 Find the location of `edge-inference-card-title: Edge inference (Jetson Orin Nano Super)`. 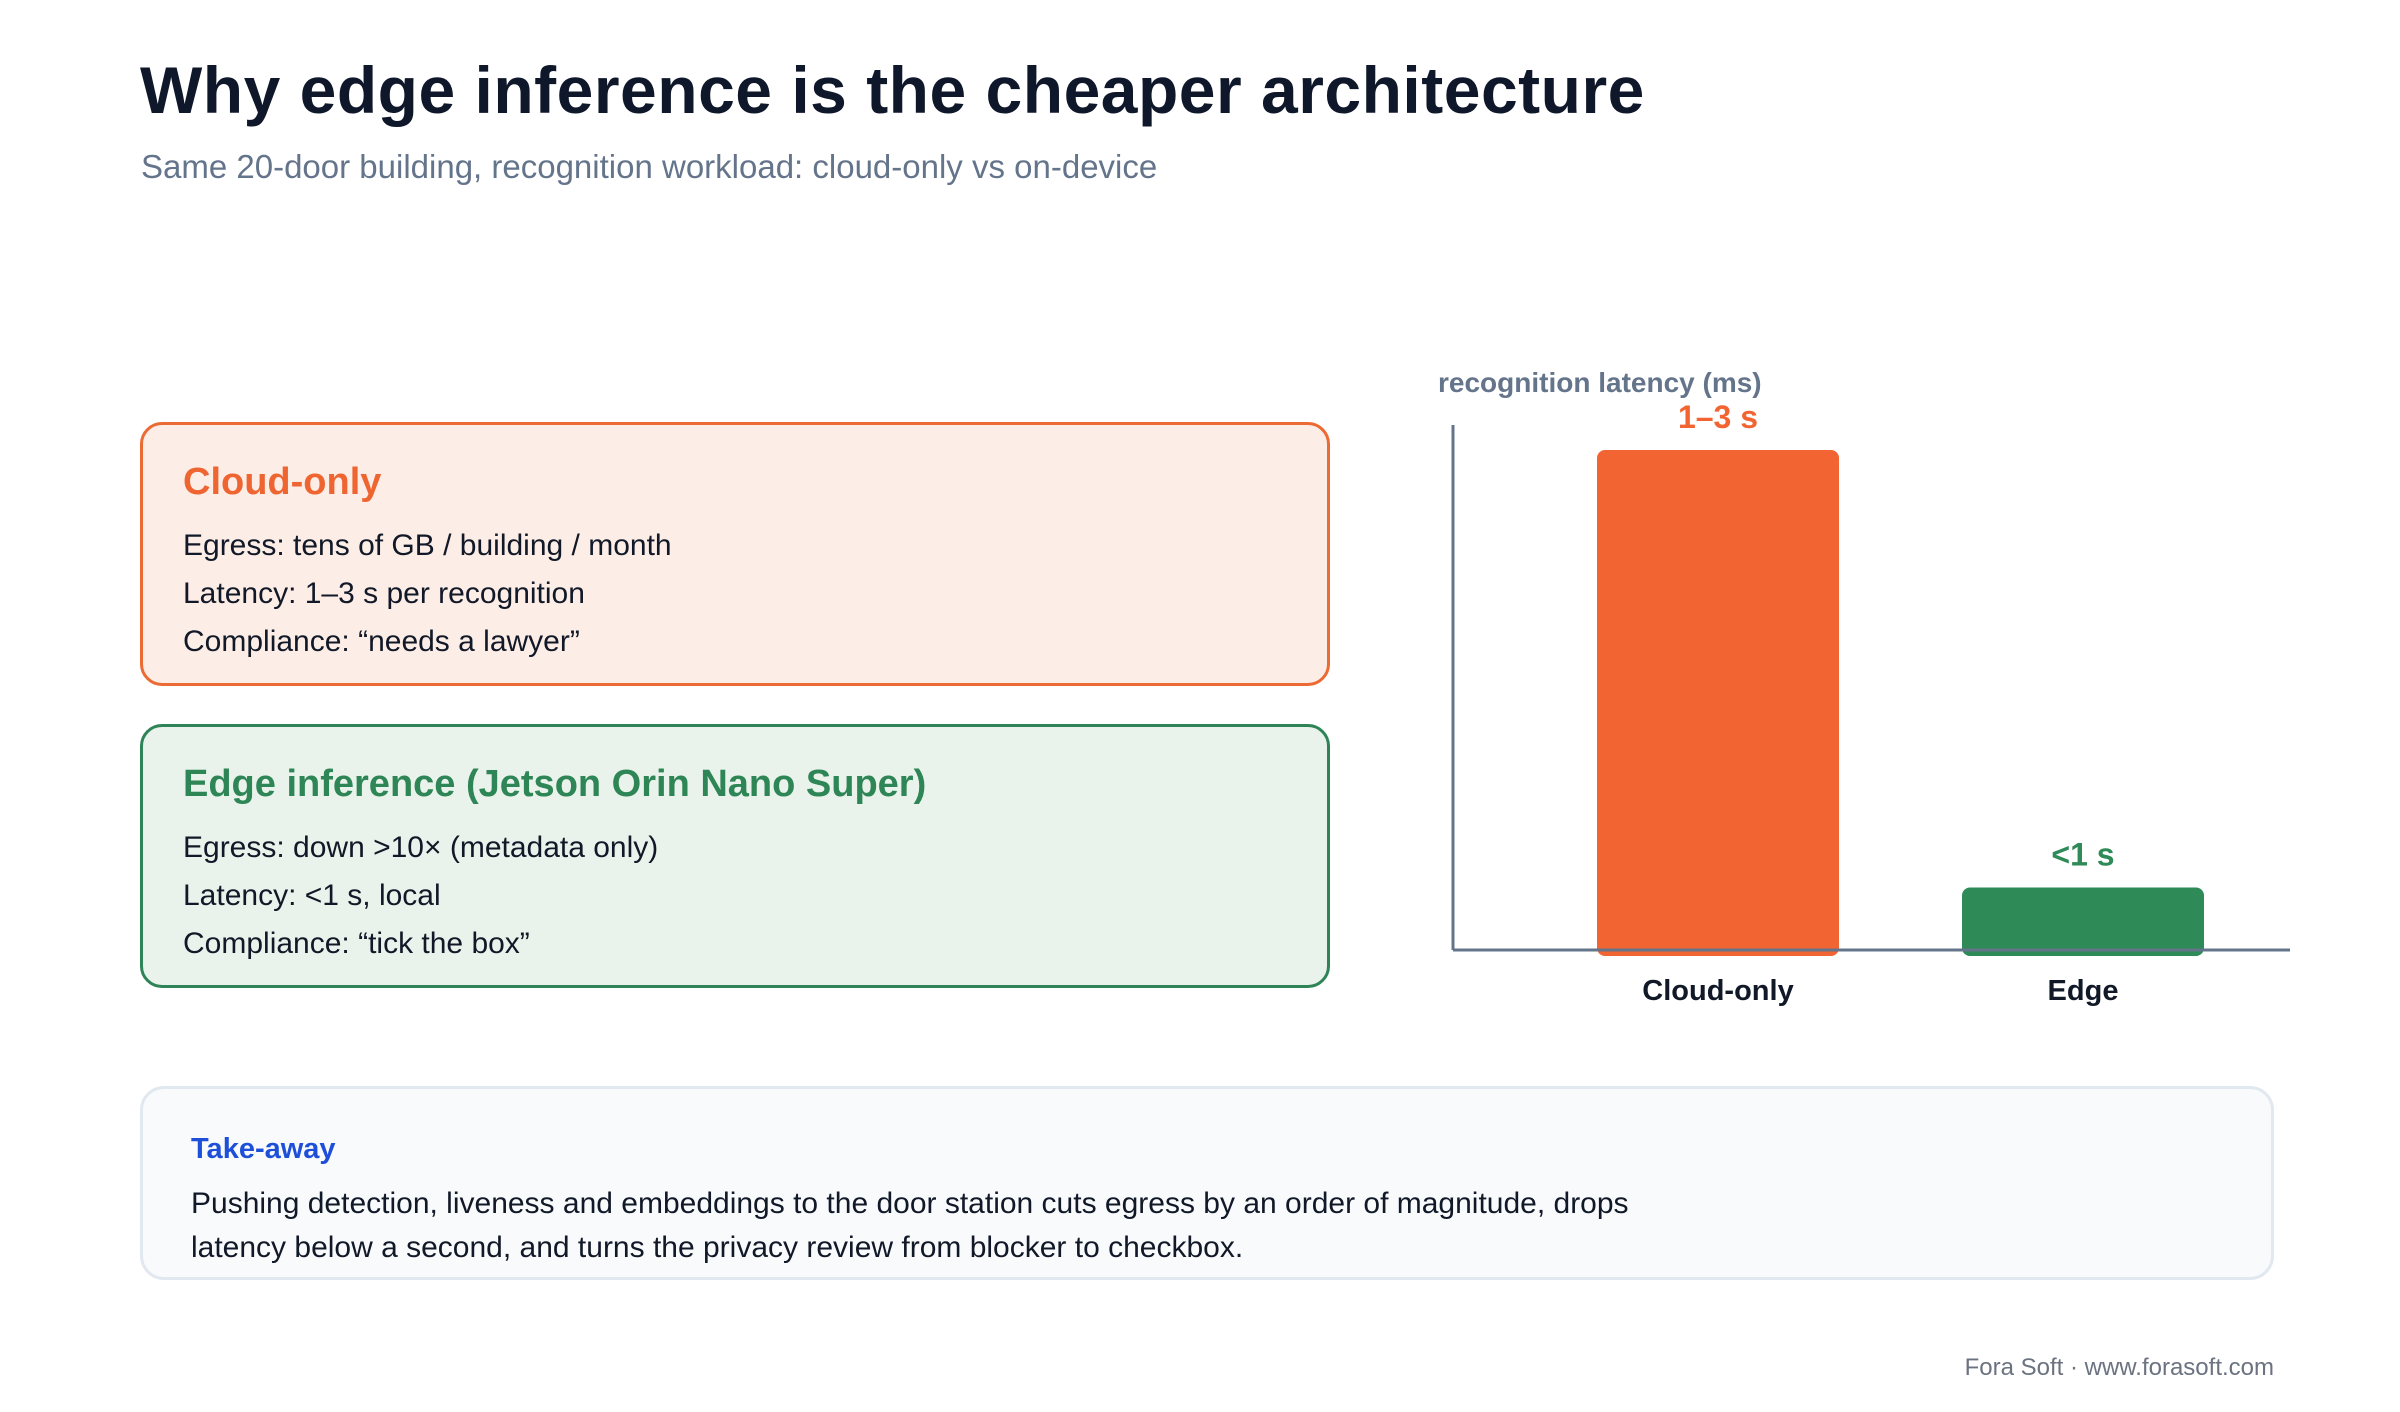

edge-inference-card-title: Edge inference (Jetson Orin Nano Super) is located at coordinates (555, 784).